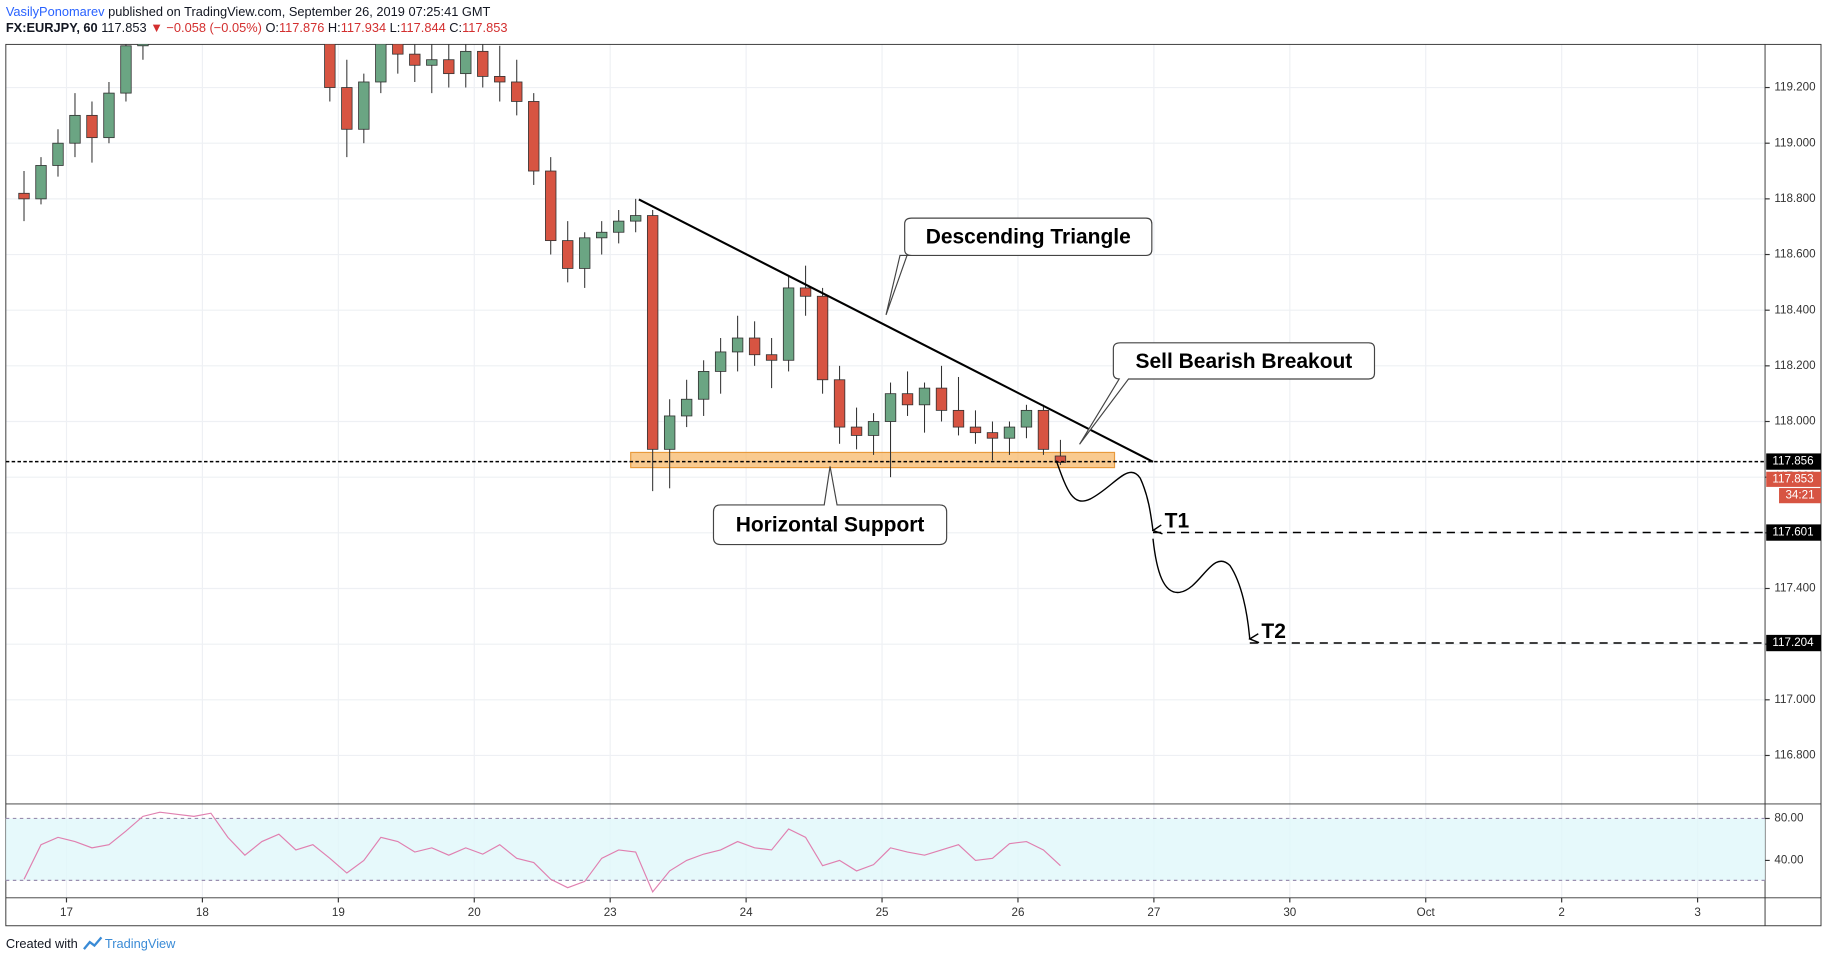 This screenshot has width=1828, height=962. Describe the element at coordinates (1426, 912) in the screenshot. I see `x-tick-label: Oct` at that location.